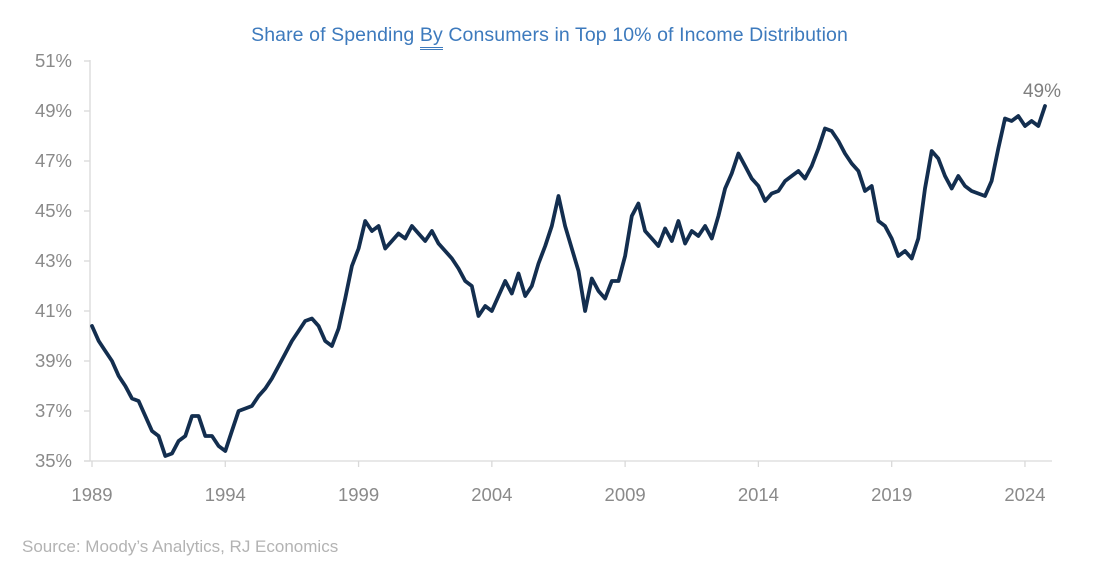  What do you see at coordinates (53, 160) in the screenshot?
I see `y-axis-tick-label: 47%` at bounding box center [53, 160].